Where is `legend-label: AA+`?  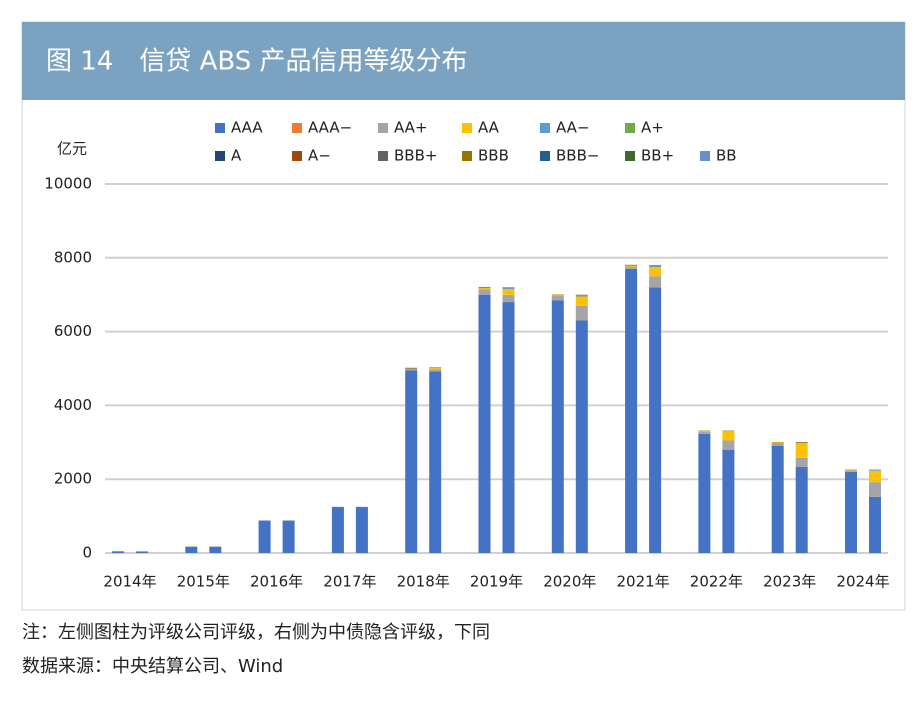 legend-label: AA+ is located at coordinates (411, 128).